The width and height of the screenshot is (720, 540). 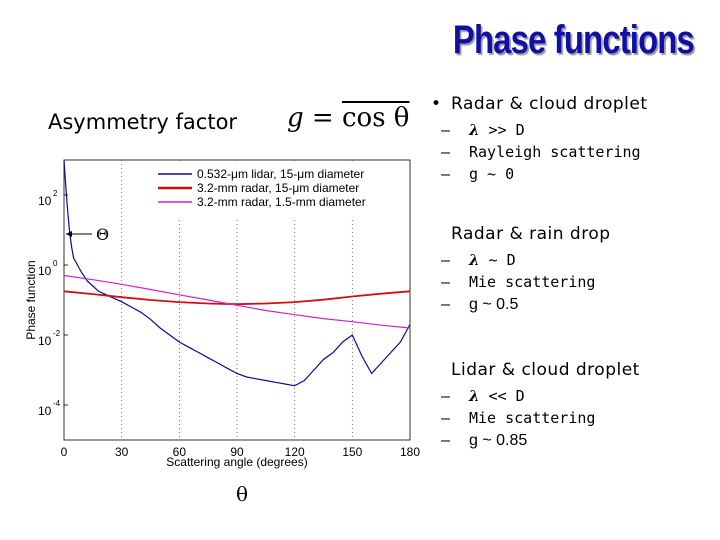 I want to click on subitem-text: << D, so click(x=502, y=396).